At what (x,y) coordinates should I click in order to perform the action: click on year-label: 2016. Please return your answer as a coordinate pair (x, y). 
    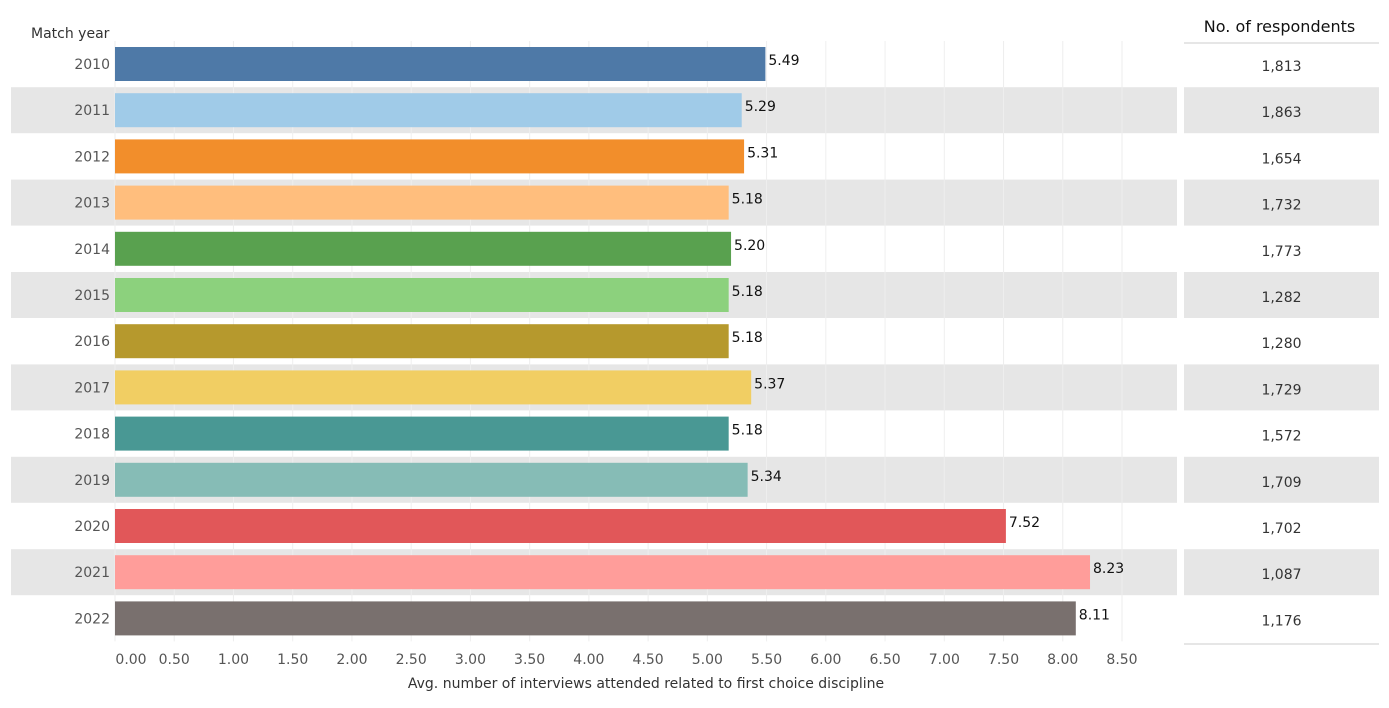
    Looking at the image, I should click on (92, 342).